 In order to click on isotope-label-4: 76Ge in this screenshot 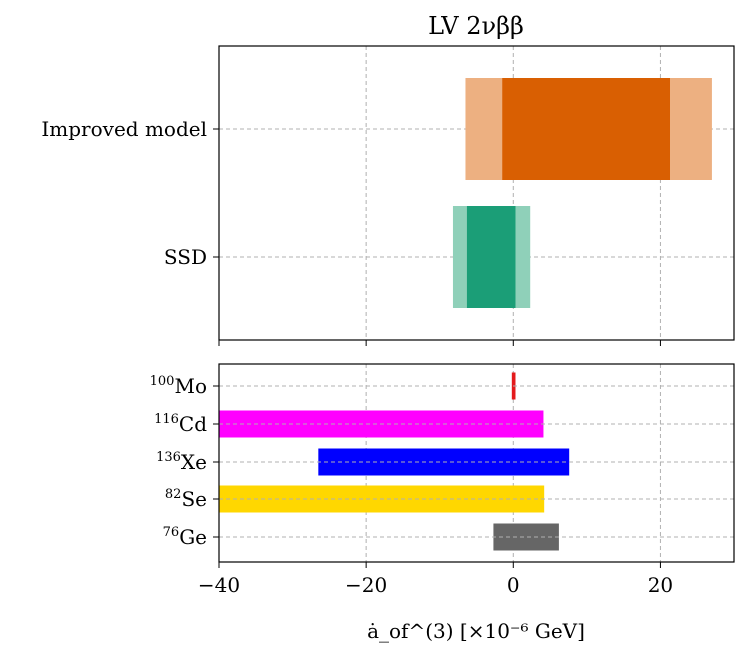, I will do `click(185, 537)`.